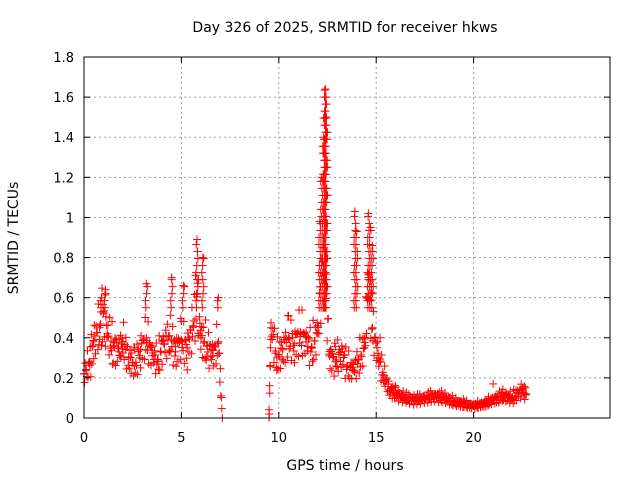  Describe the element at coordinates (279, 438) in the screenshot. I see `x-tick-label: 10` at that location.